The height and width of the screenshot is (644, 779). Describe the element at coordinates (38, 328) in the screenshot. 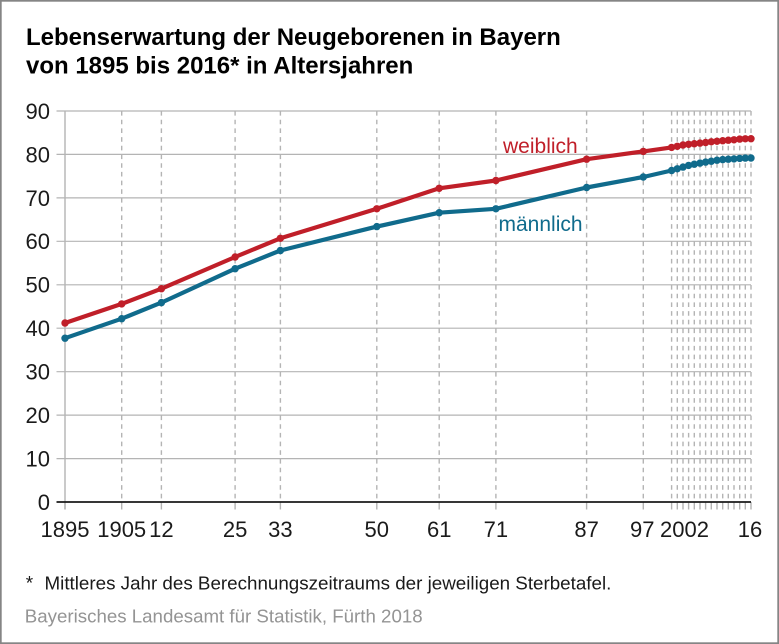

I see `svg-text: 40` at that location.